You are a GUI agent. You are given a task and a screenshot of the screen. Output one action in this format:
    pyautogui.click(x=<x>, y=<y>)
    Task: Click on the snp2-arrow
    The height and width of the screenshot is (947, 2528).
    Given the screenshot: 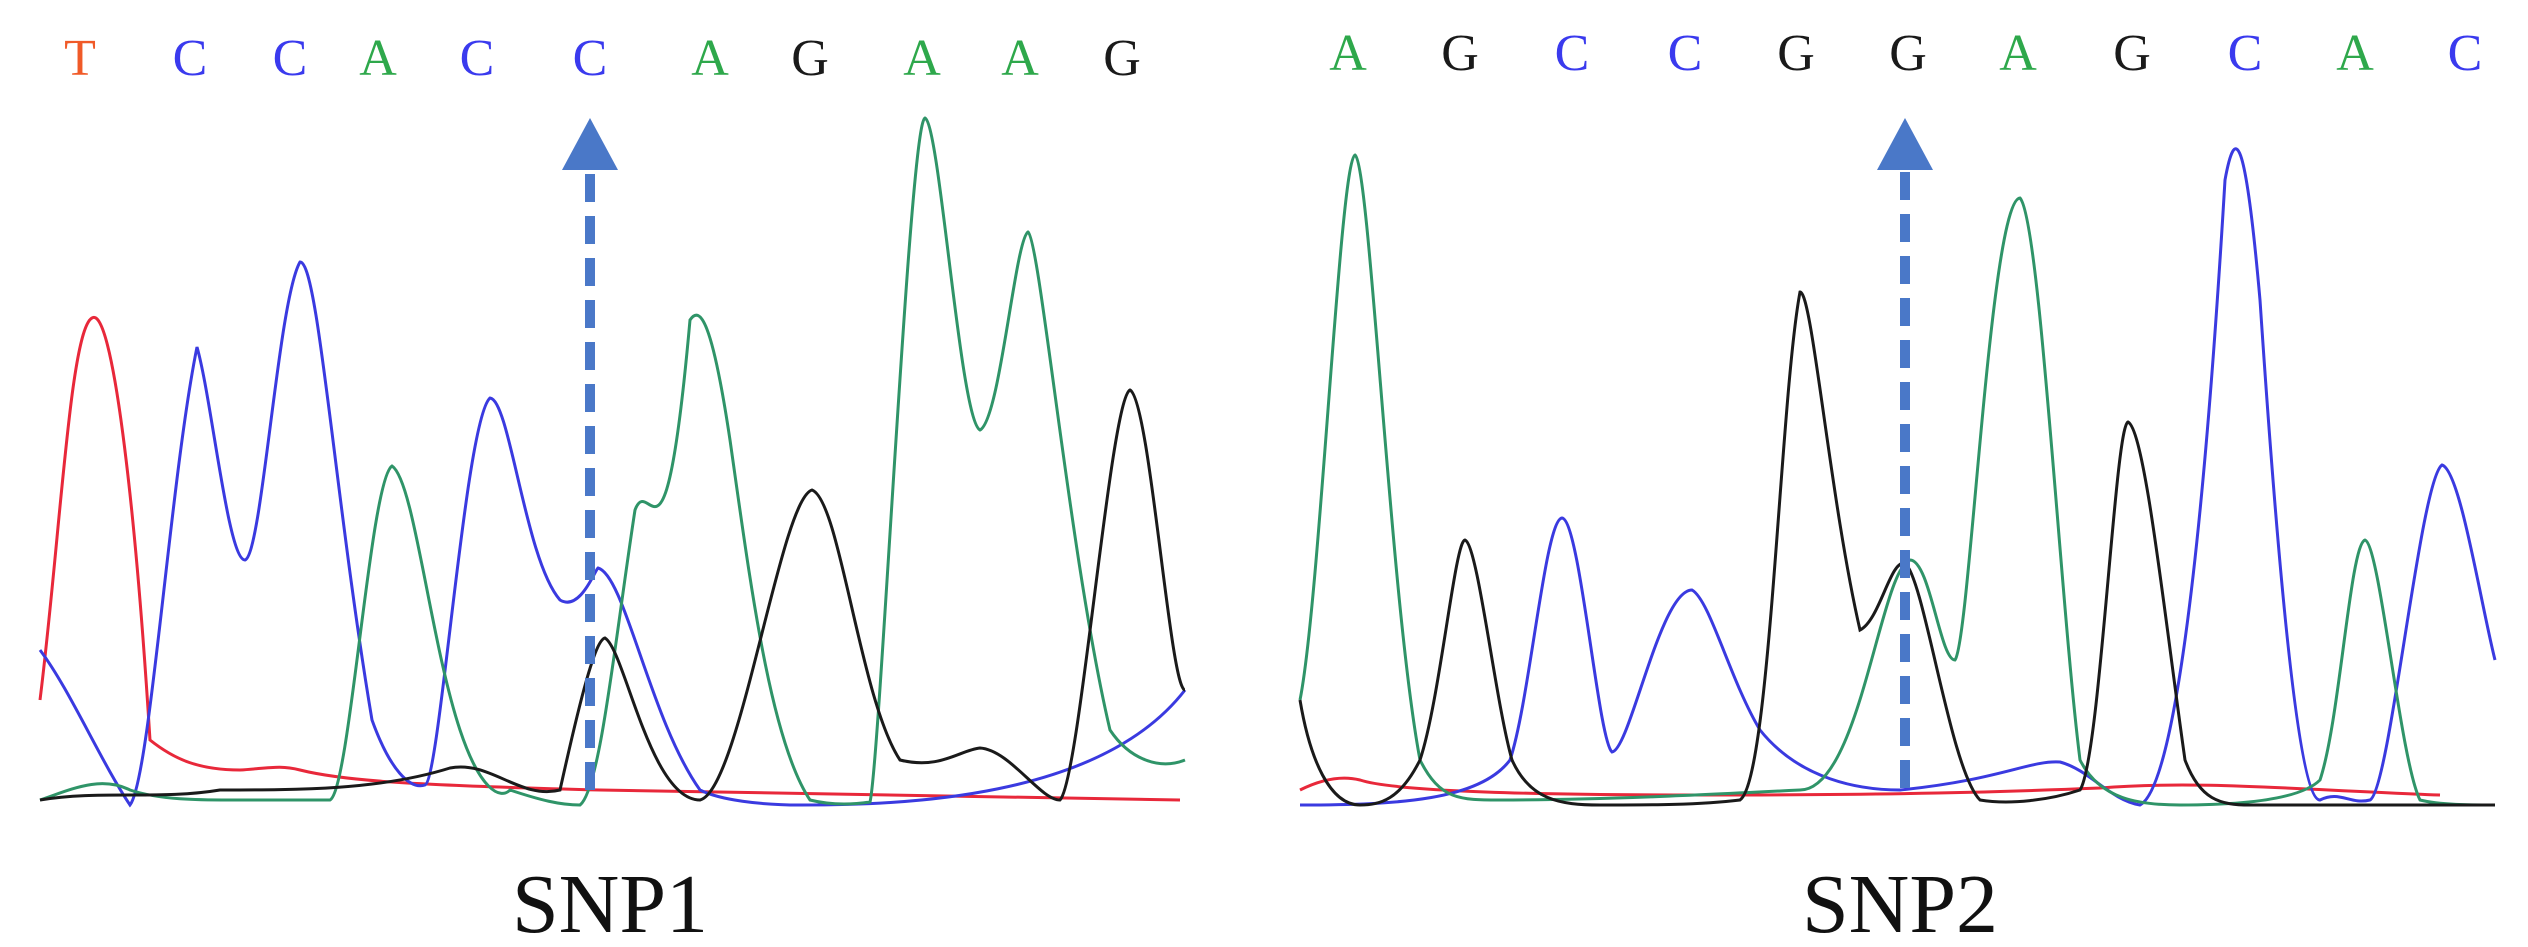 What is the action you would take?
    pyautogui.click(x=1905, y=453)
    